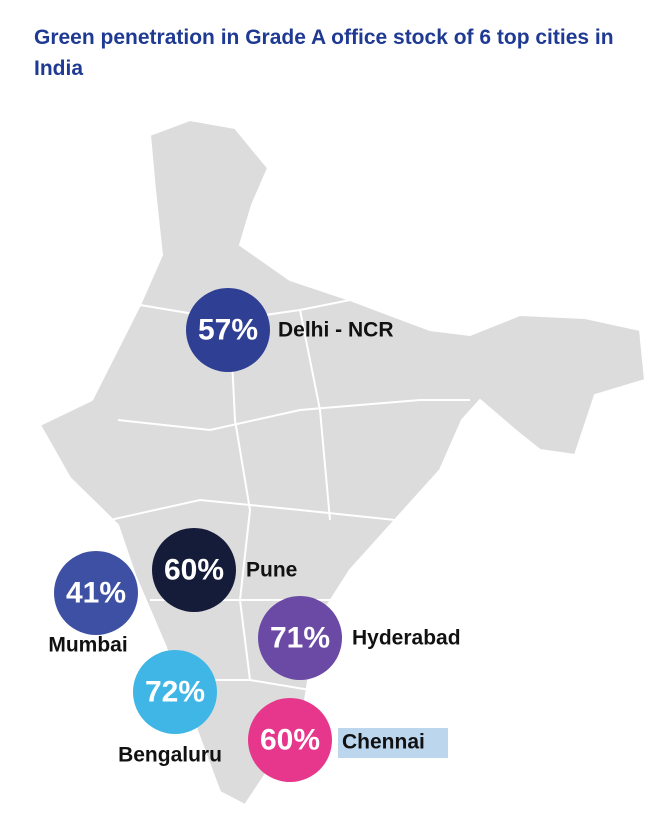  I want to click on value-label: 71%, so click(300, 638).